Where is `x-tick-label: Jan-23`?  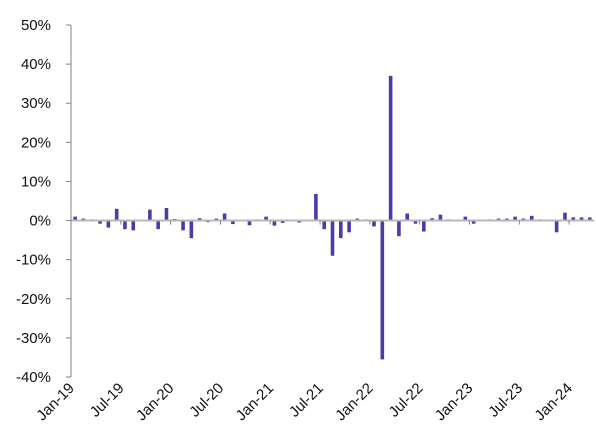 x-tick-label: Jan-23 is located at coordinates (454, 402).